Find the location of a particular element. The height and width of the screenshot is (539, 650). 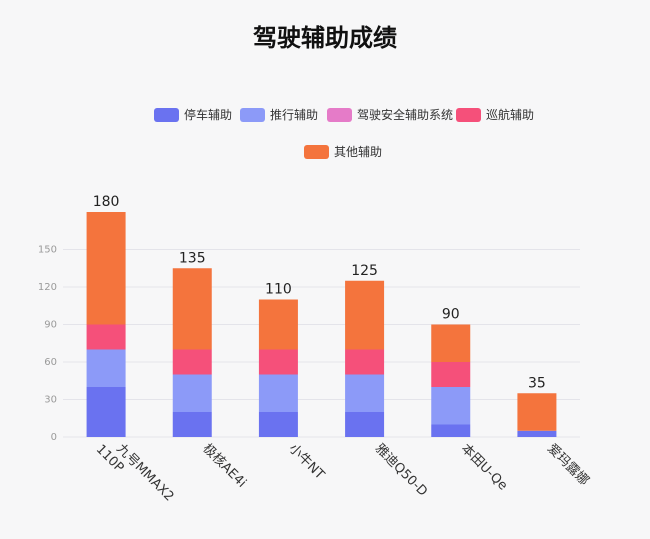

bar-total-label: 125 is located at coordinates (364, 271).